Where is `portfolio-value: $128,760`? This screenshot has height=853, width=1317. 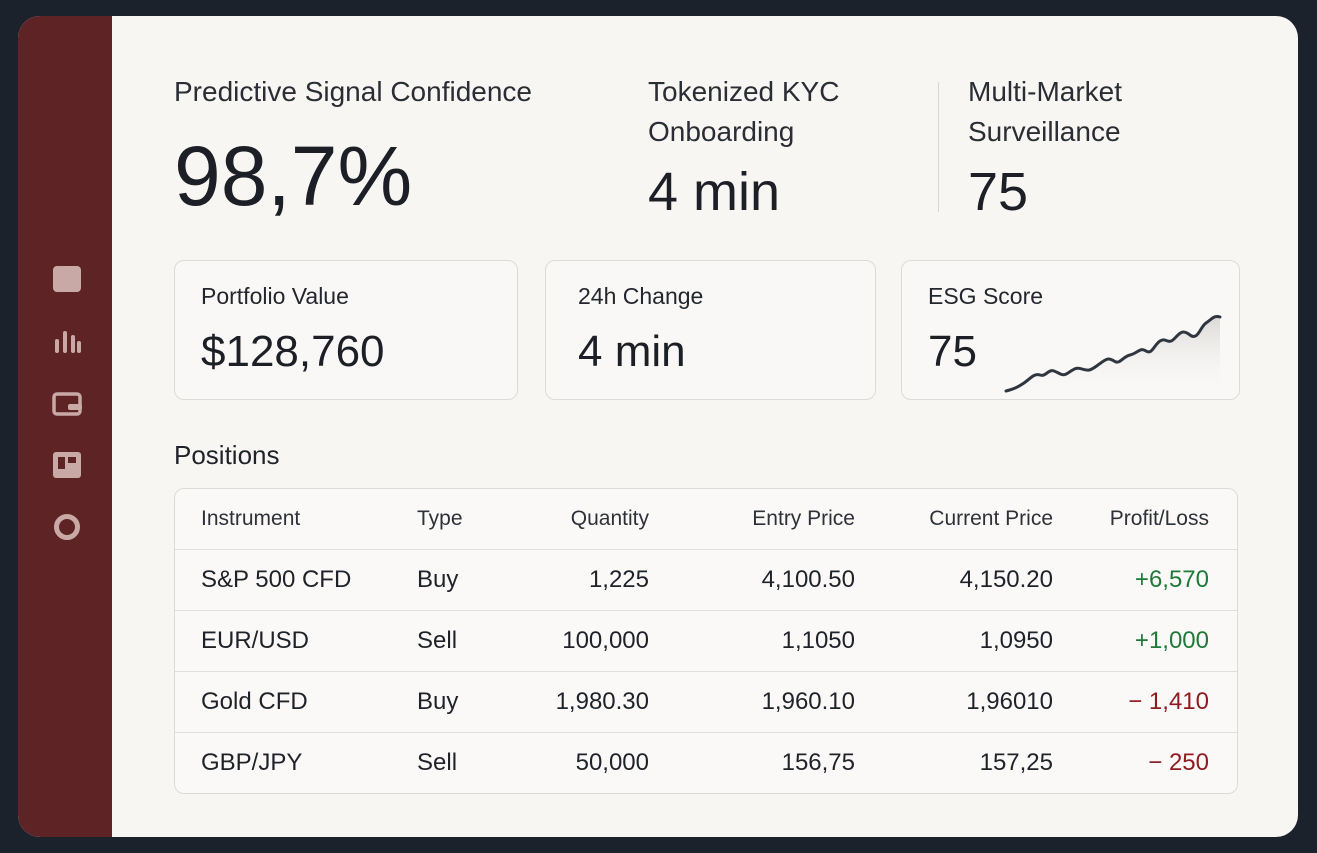 portfolio-value: $128,760 is located at coordinates (293, 351).